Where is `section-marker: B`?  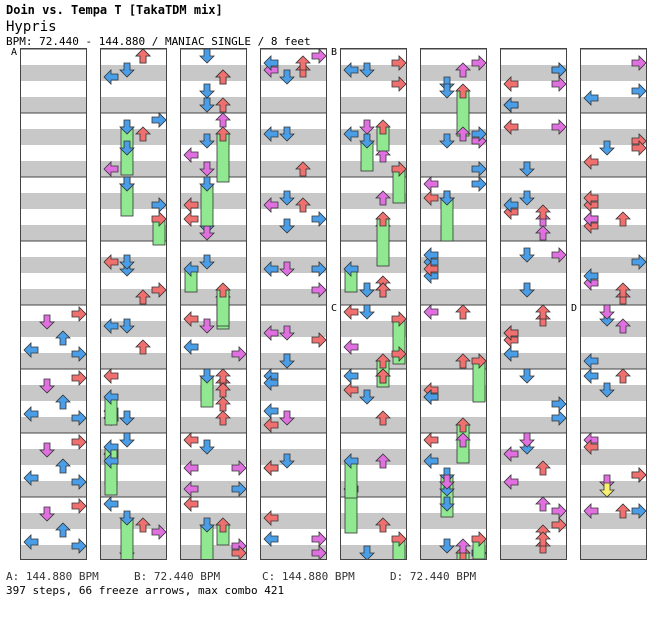 section-marker: B is located at coordinates (334, 52).